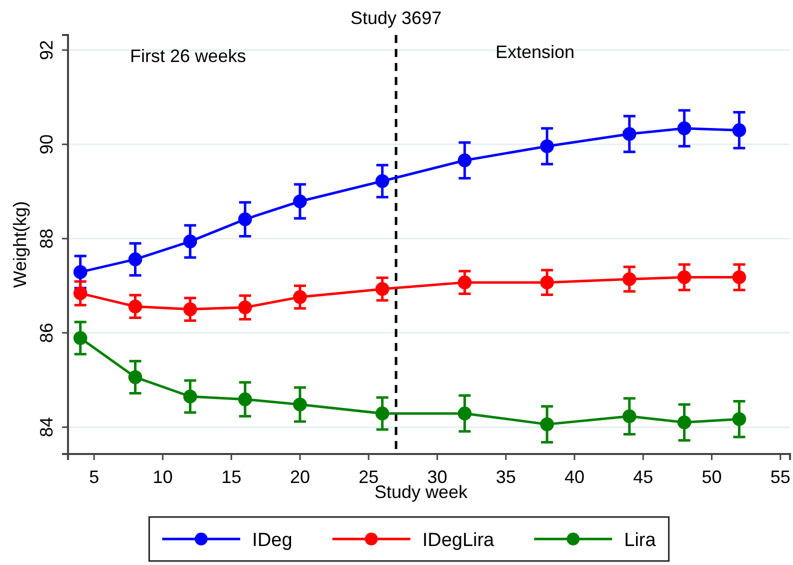  Describe the element at coordinates (506, 476) in the screenshot. I see `x-tick-label: 35` at that location.